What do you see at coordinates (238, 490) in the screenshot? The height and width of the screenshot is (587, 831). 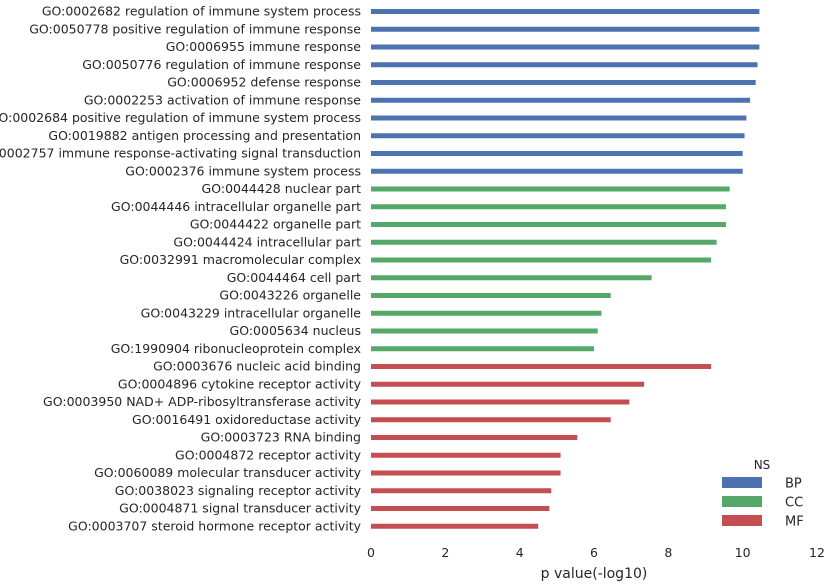 I see `category-label: GO:0038023 signaling receptor activity` at bounding box center [238, 490].